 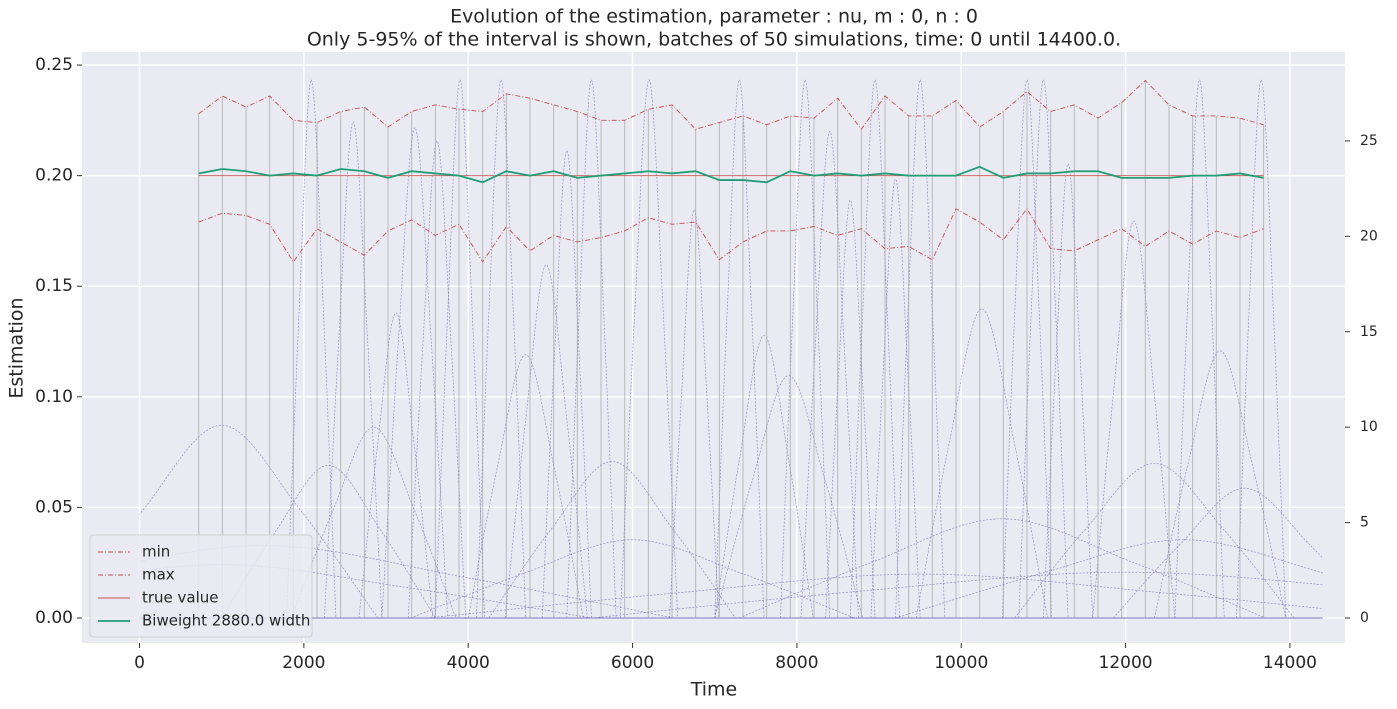 I want to click on x-tick-label: 6000, so click(x=632, y=663).